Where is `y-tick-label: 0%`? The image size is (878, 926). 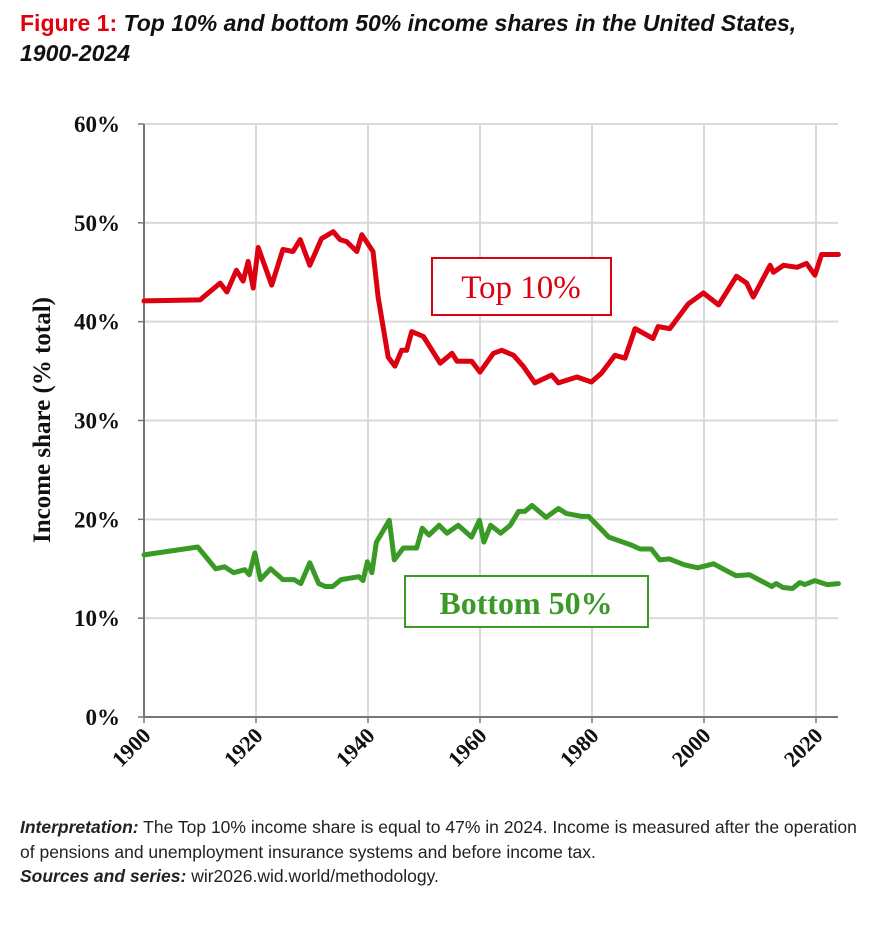 y-tick-label: 0% is located at coordinates (103, 717).